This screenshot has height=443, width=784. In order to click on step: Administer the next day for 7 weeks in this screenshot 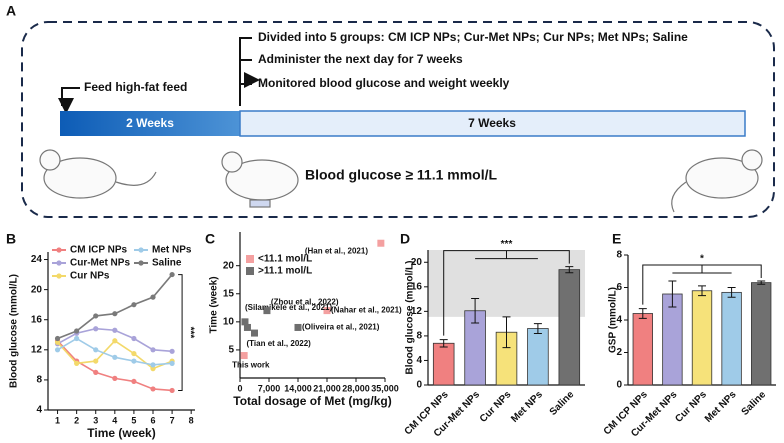, I will do `click(360, 59)`.